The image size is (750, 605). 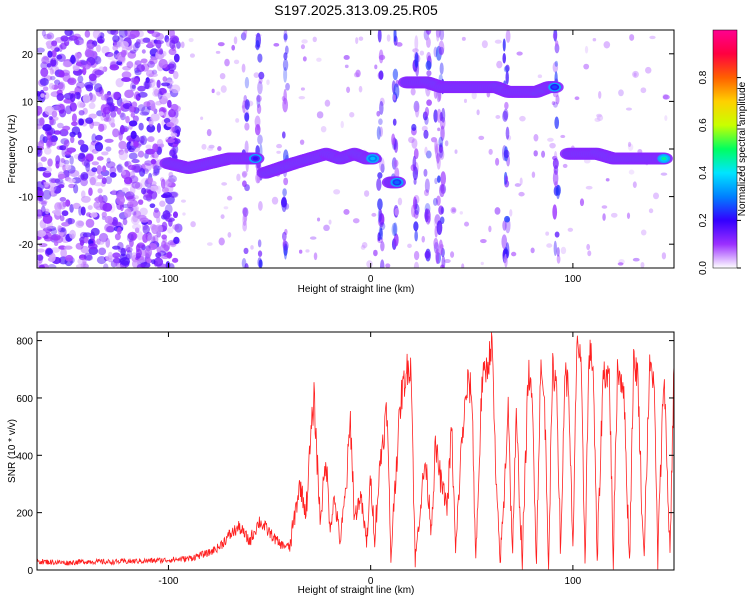 I want to click on y-tick-label: 0, so click(x=30, y=571).